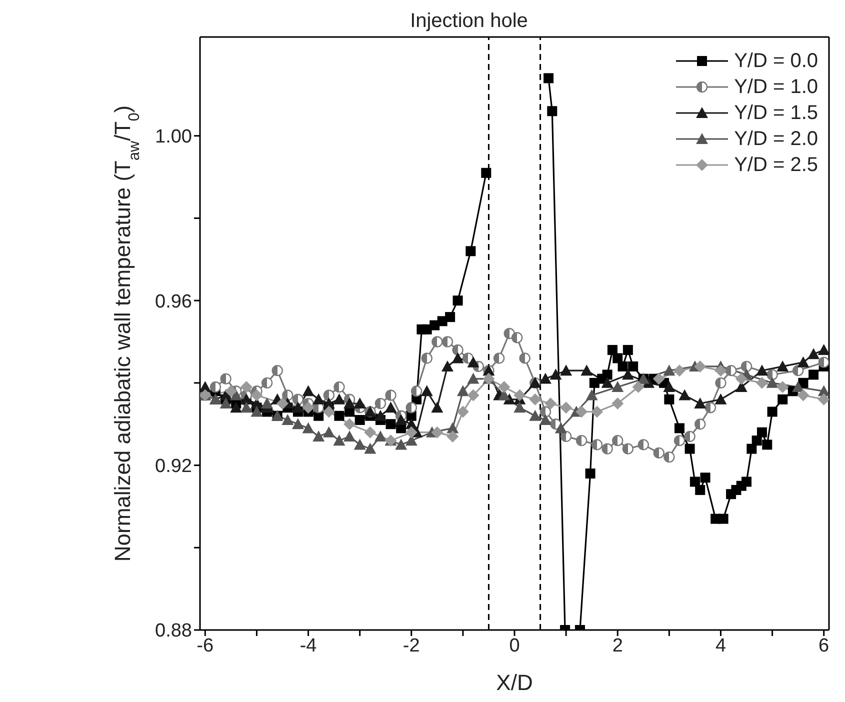  What do you see at coordinates (173, 137) in the screenshot?
I see `y-tick-label: 1.00` at bounding box center [173, 137].